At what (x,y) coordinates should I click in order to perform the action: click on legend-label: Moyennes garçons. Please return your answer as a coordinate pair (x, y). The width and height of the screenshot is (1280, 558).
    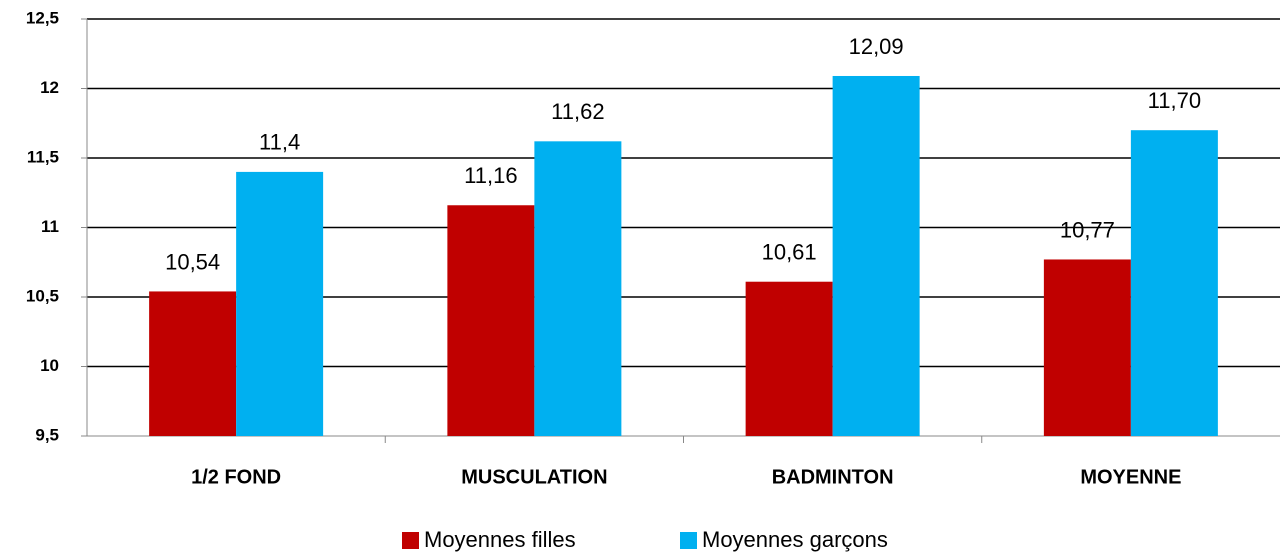
    Looking at the image, I should click on (795, 539).